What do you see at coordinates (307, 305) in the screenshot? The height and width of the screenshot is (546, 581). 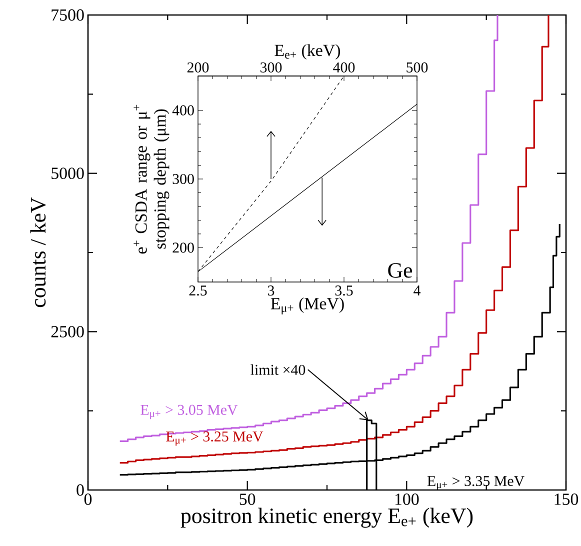 I see `x-axis-title: E$_{μ+}$ (MeV)` at bounding box center [307, 305].